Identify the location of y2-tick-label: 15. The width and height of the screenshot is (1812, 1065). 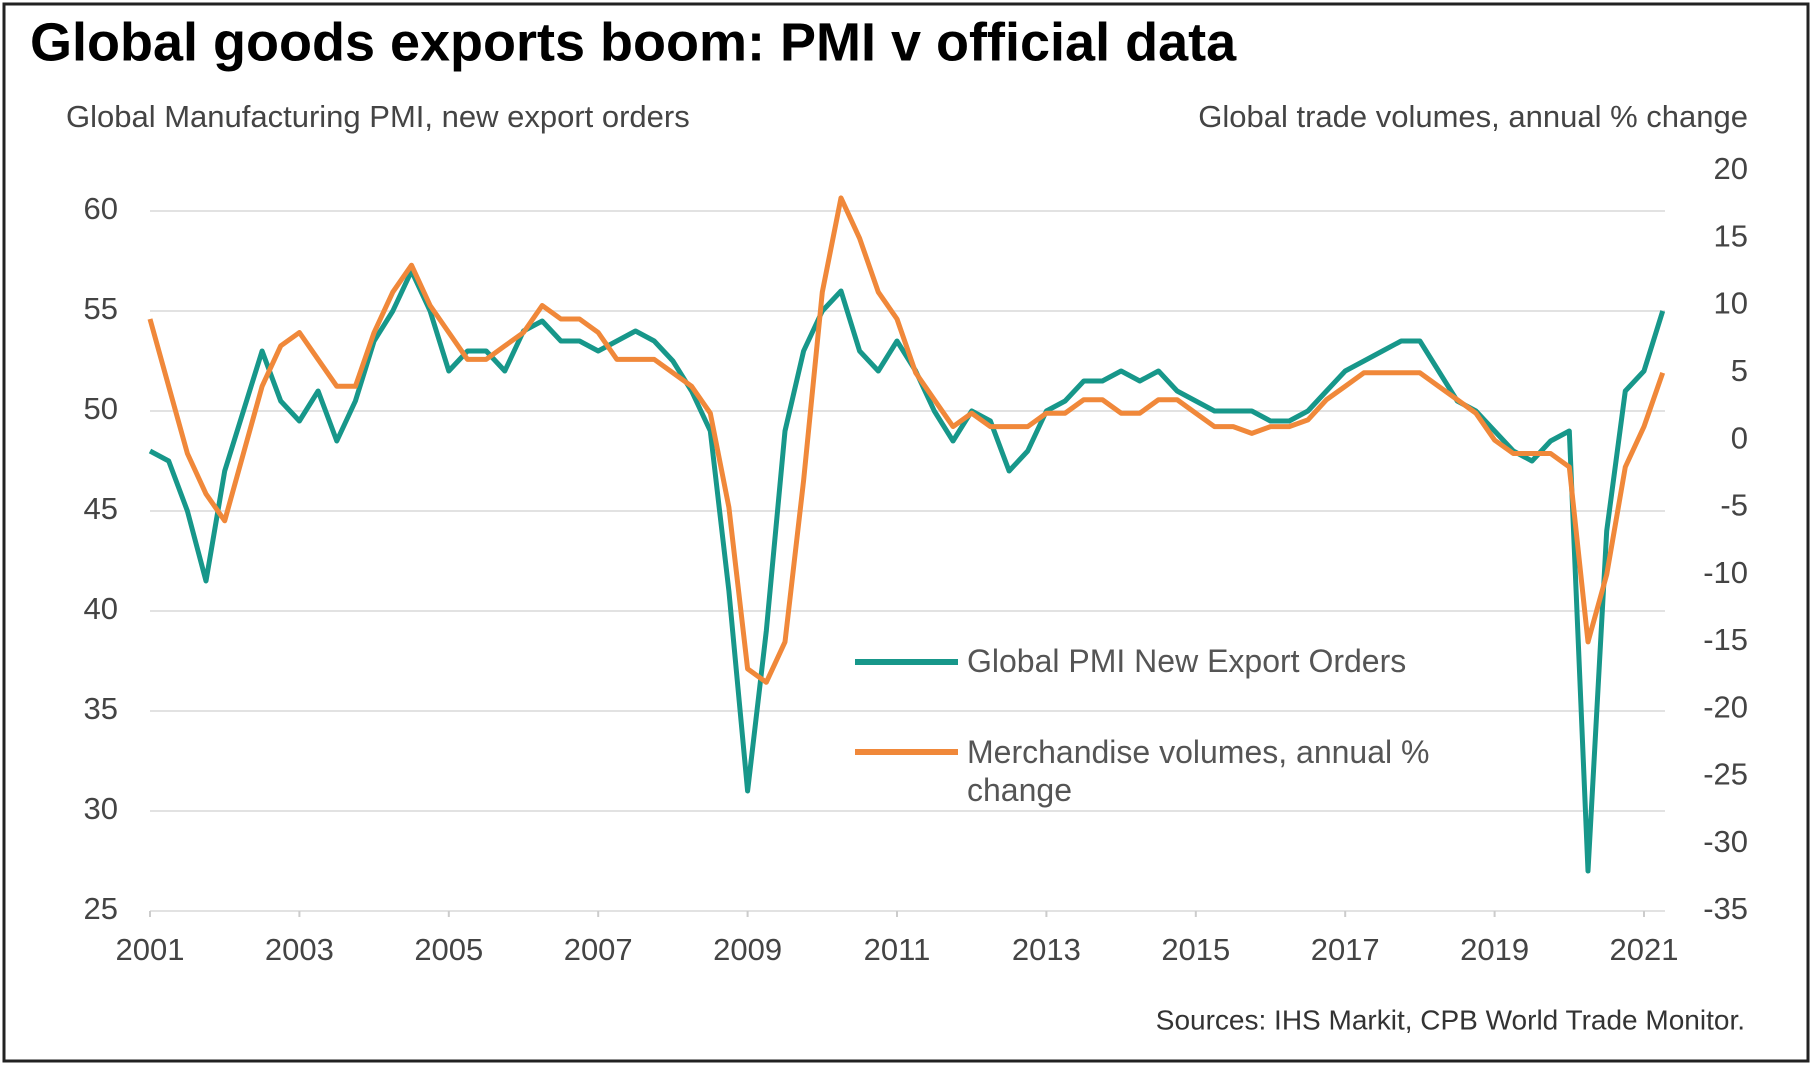
(1731, 235).